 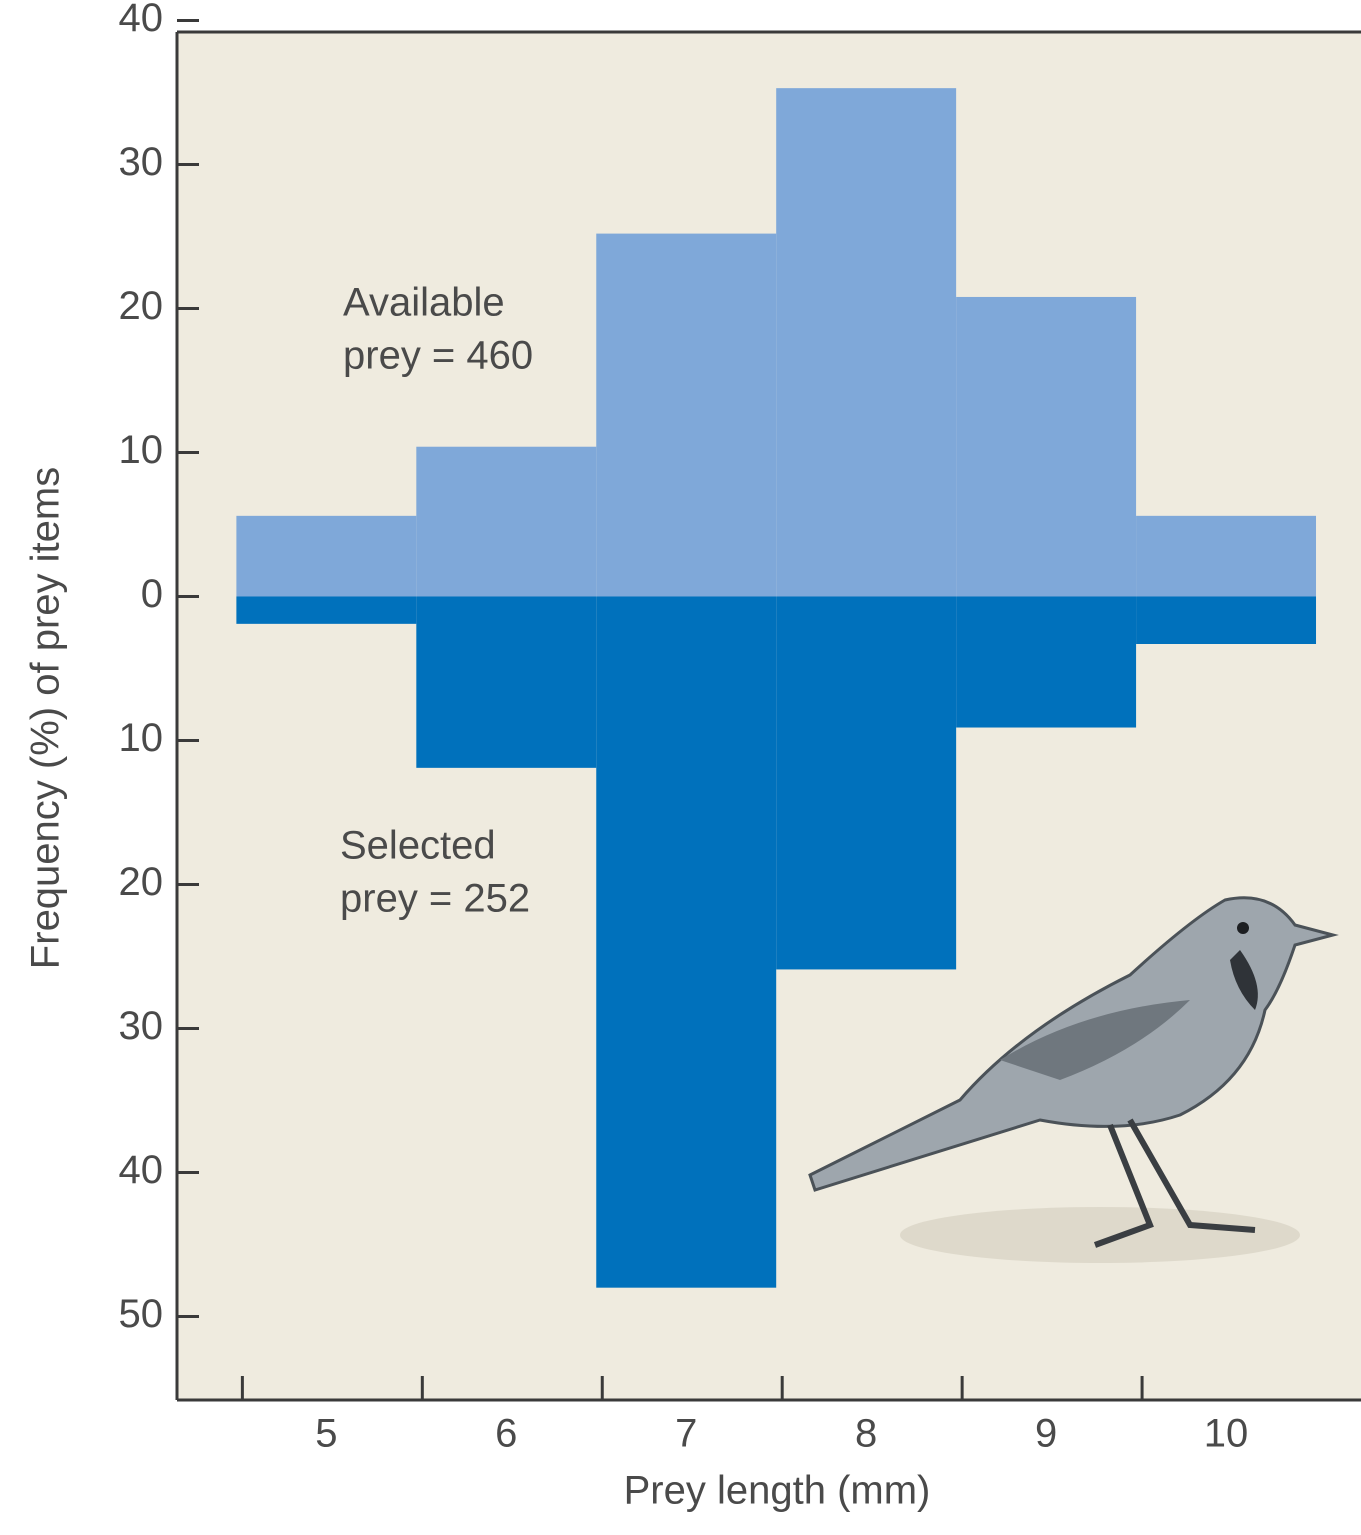 I want to click on y-tick-label: 50, so click(x=141, y=1314).